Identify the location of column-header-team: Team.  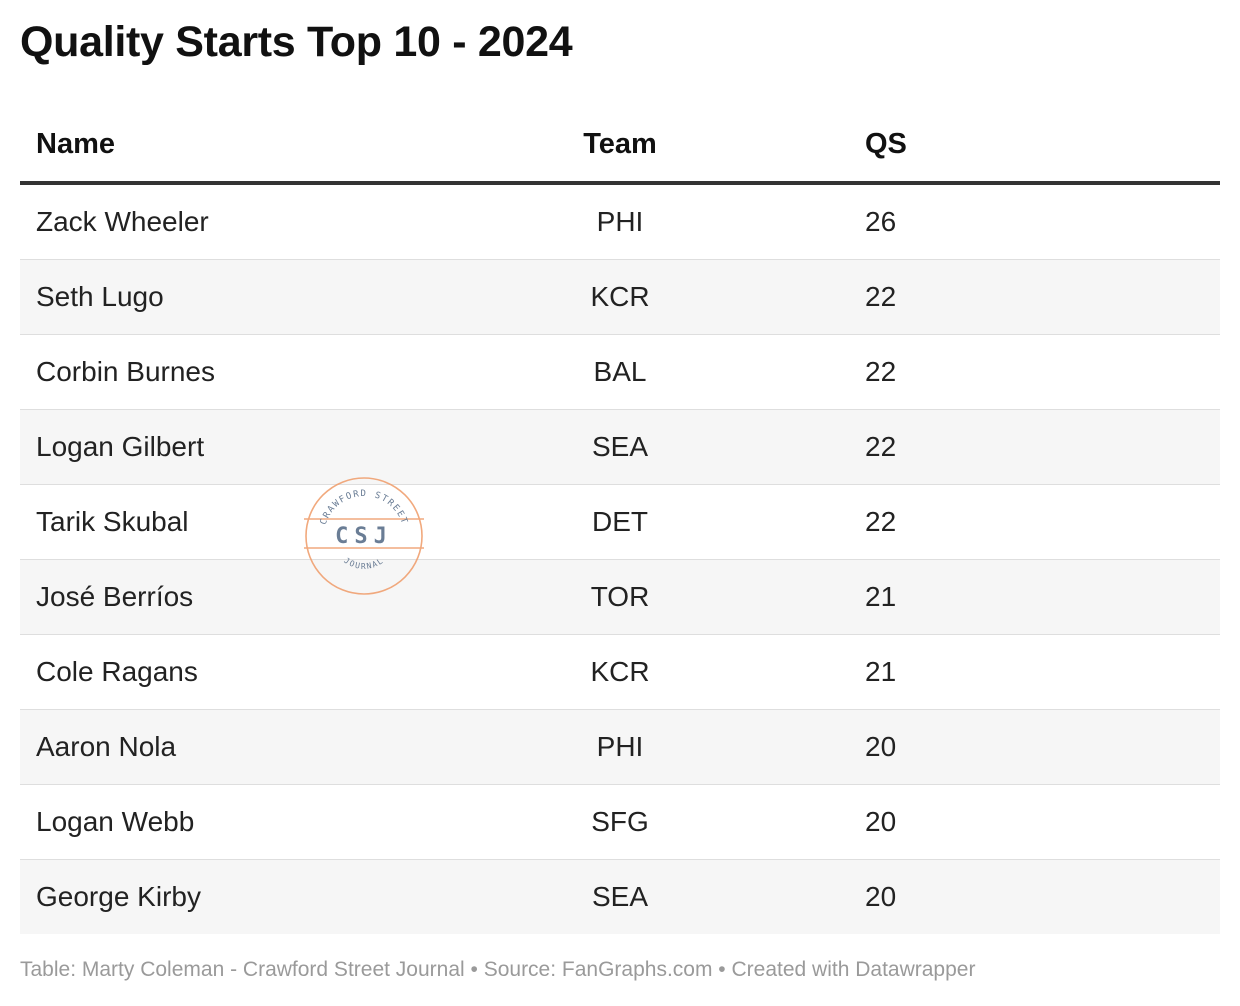
(620, 144).